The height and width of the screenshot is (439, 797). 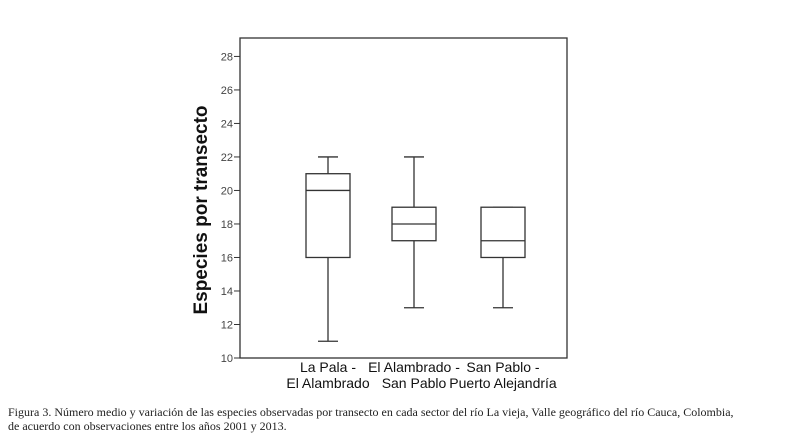 I want to click on y-tick-label: 18, so click(x=227, y=225).